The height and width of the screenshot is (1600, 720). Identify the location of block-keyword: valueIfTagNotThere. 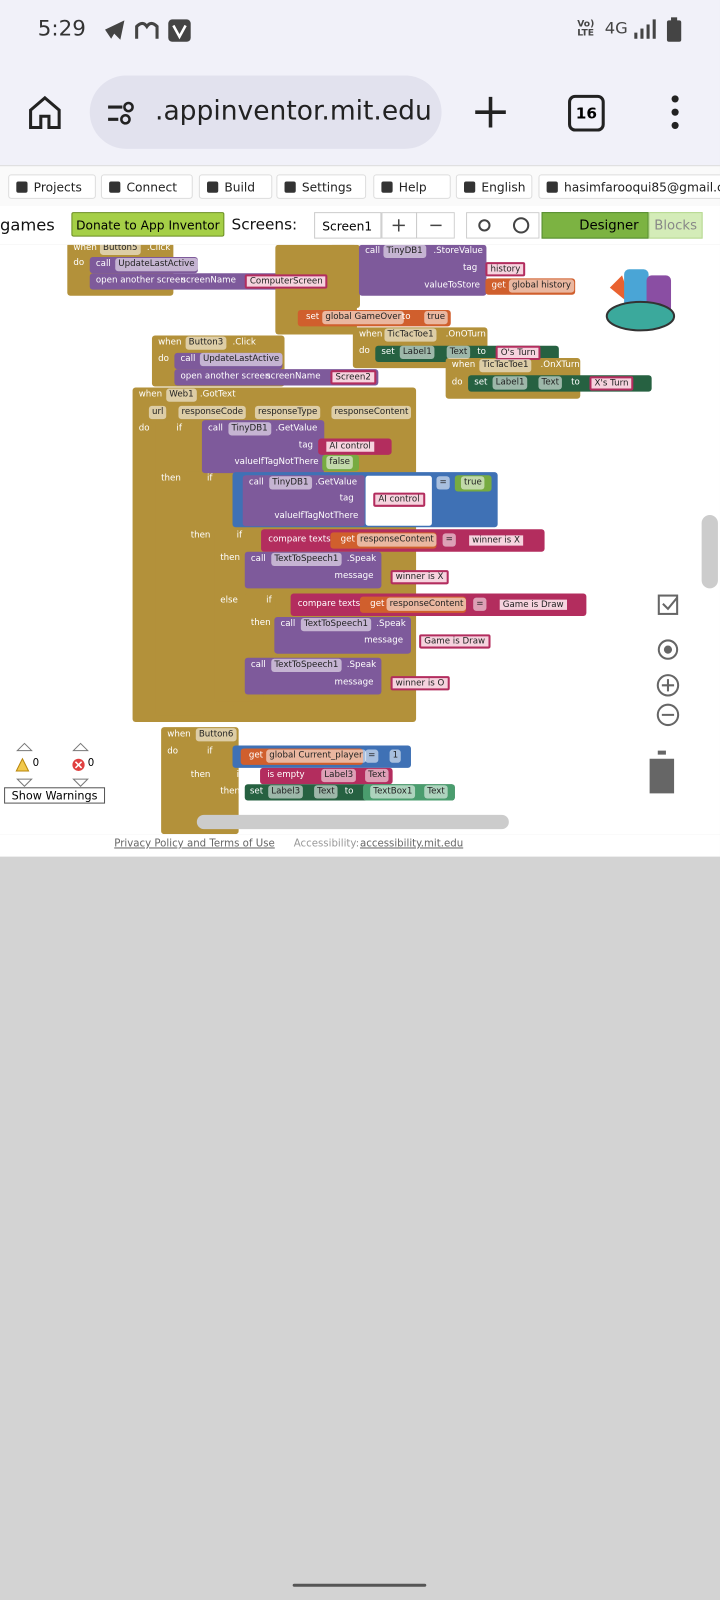
(316, 516).